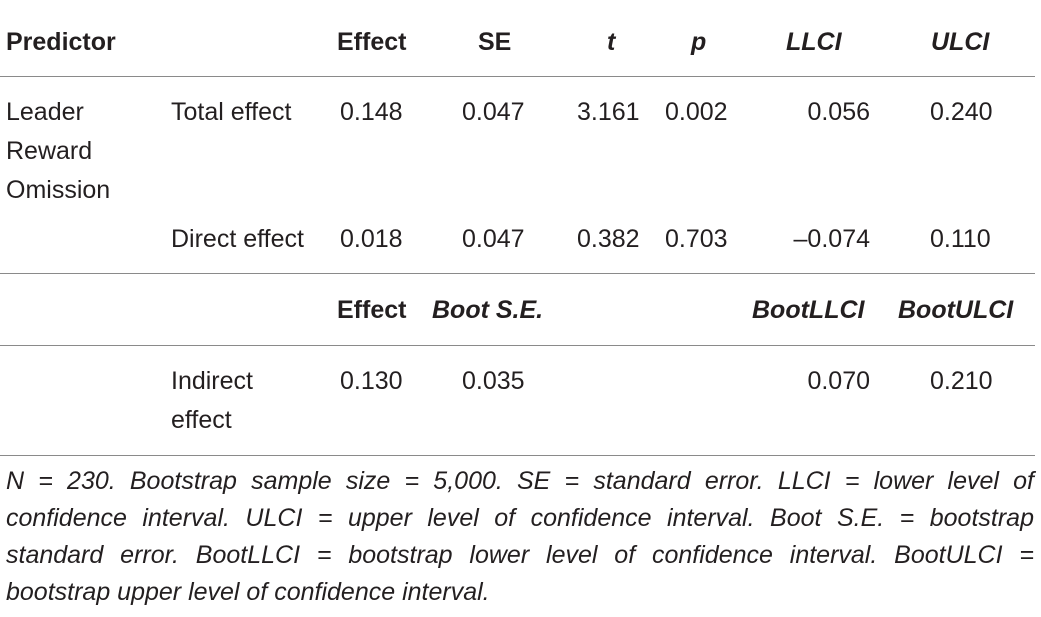  Describe the element at coordinates (608, 239) in the screenshot. I see `row-direct-t: 0.382` at that location.